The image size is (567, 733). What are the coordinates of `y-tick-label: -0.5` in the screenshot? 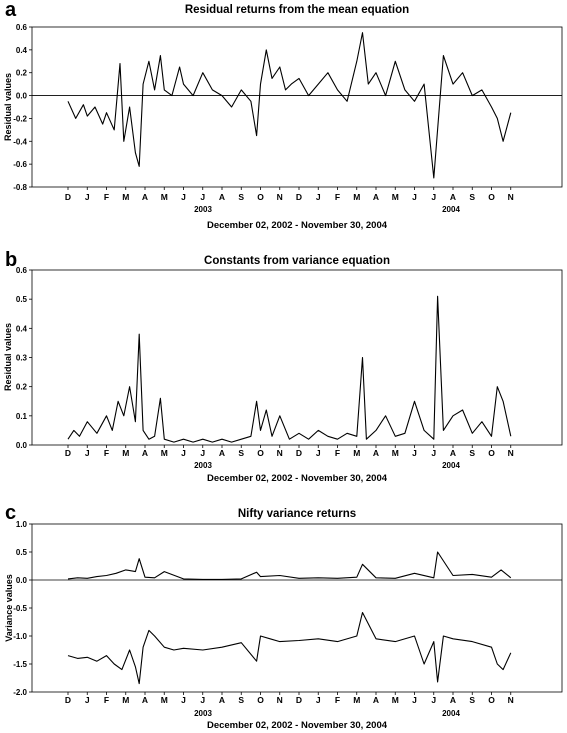 It's located at (20, 608).